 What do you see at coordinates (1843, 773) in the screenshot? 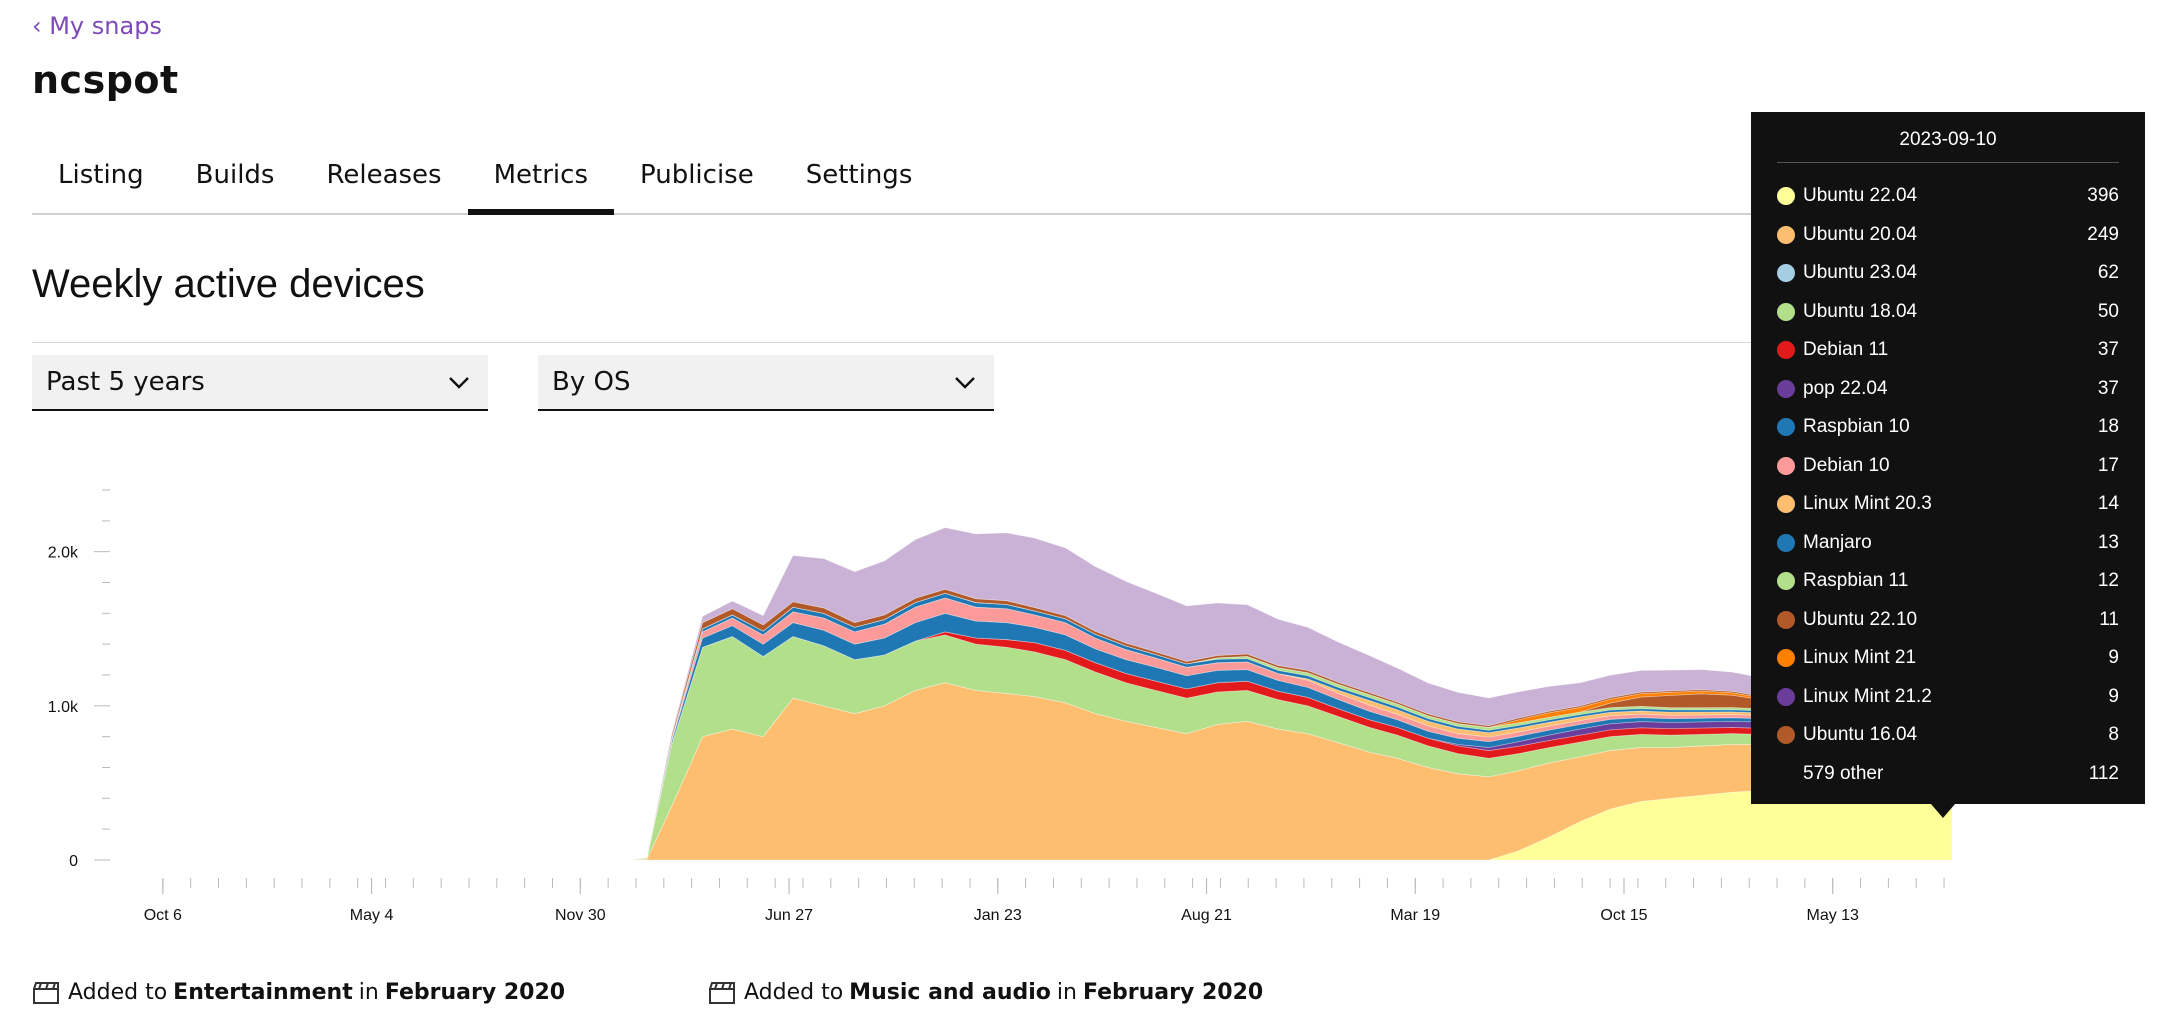
I see `tooltip-series-name: 579 other` at bounding box center [1843, 773].